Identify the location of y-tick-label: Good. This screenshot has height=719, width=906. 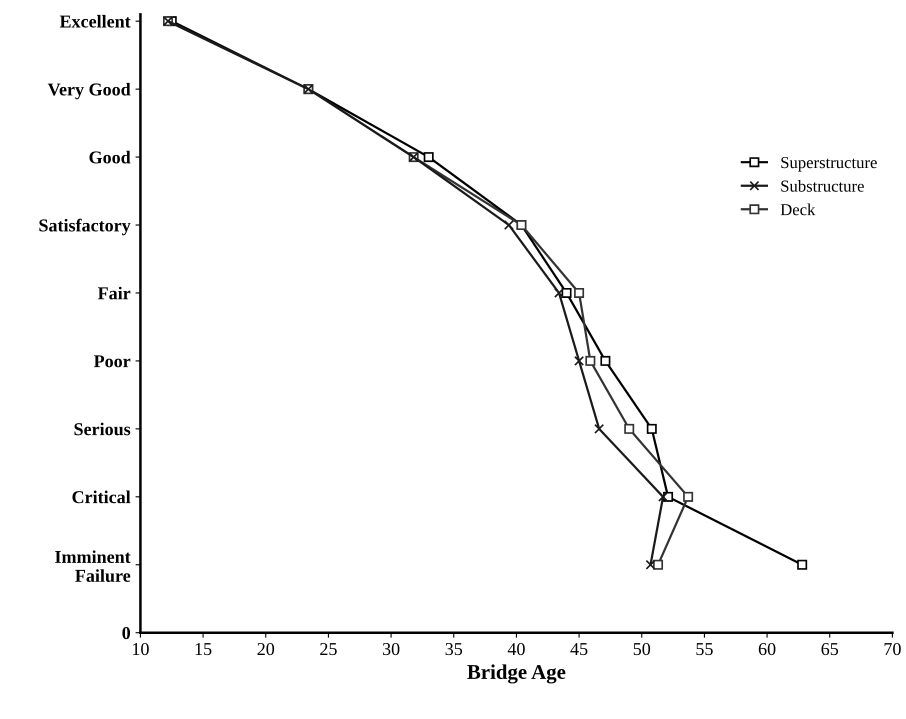
(110, 157).